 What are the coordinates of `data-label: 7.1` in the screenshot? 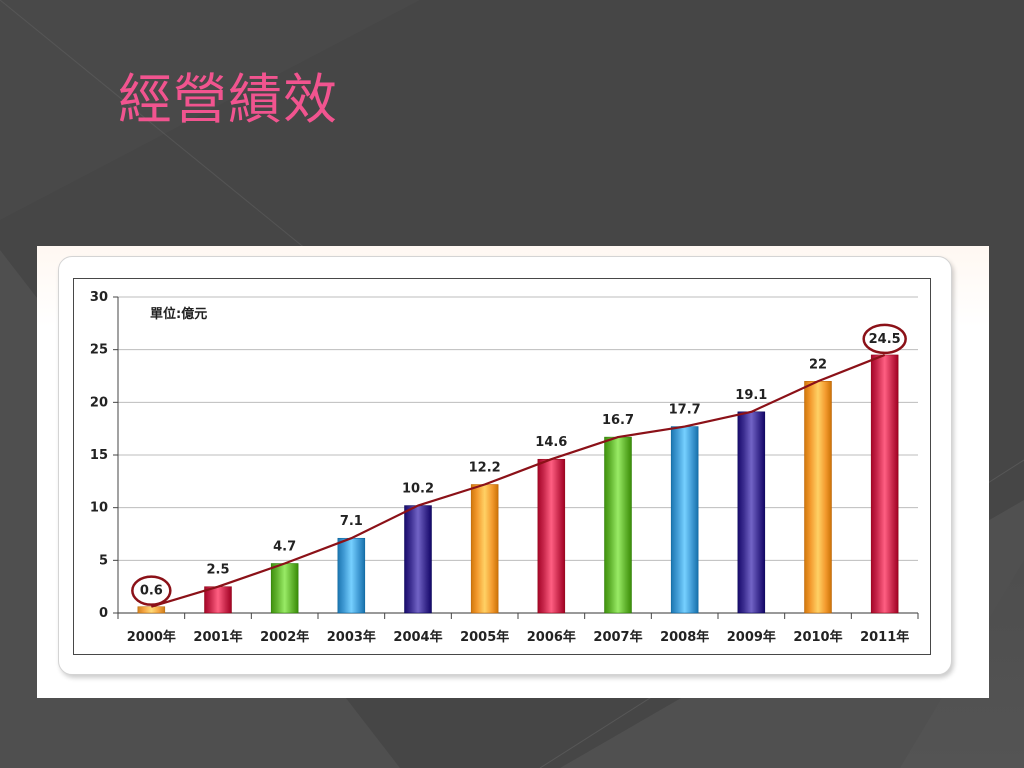 It's located at (351, 521).